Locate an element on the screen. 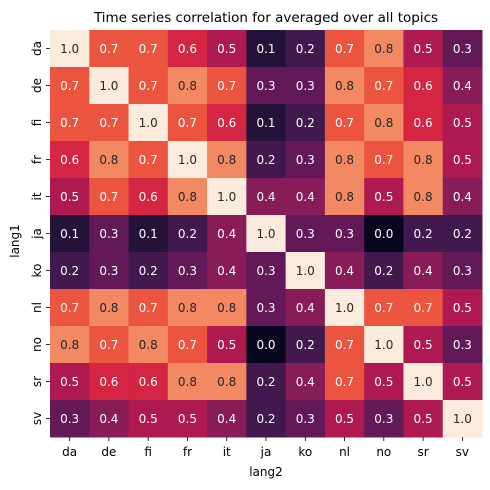 The image size is (490, 490). y-axis-label: lang1 is located at coordinates (15, 241).